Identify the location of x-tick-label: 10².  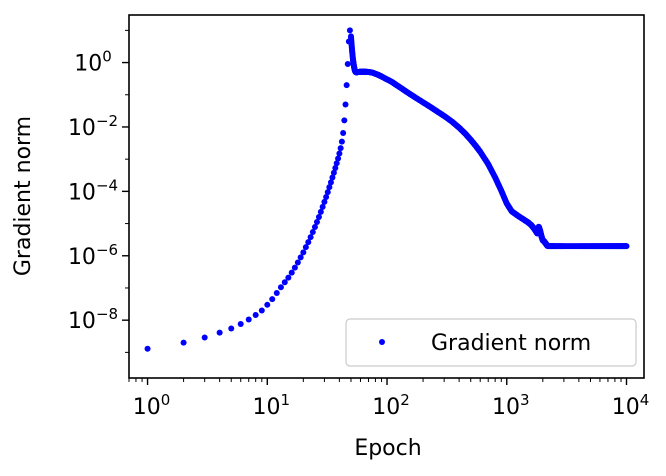
(391, 405).